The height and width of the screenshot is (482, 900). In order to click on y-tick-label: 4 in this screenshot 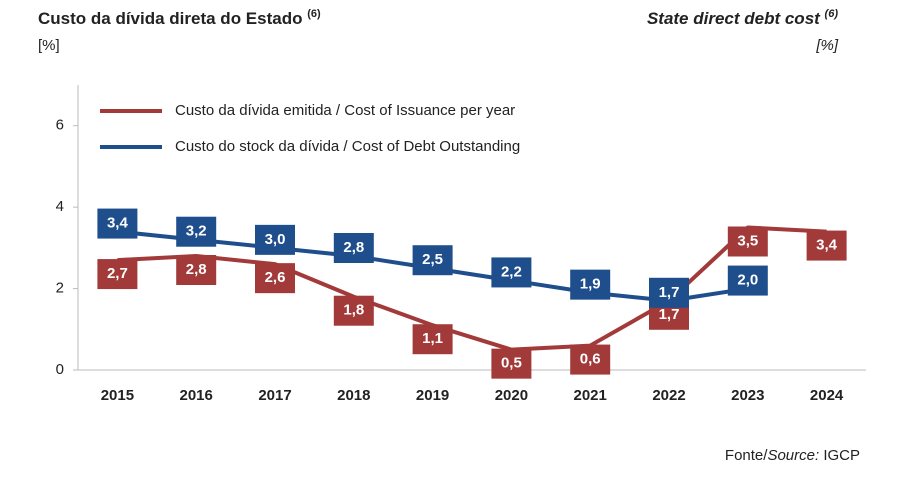, I will do `click(60, 206)`.